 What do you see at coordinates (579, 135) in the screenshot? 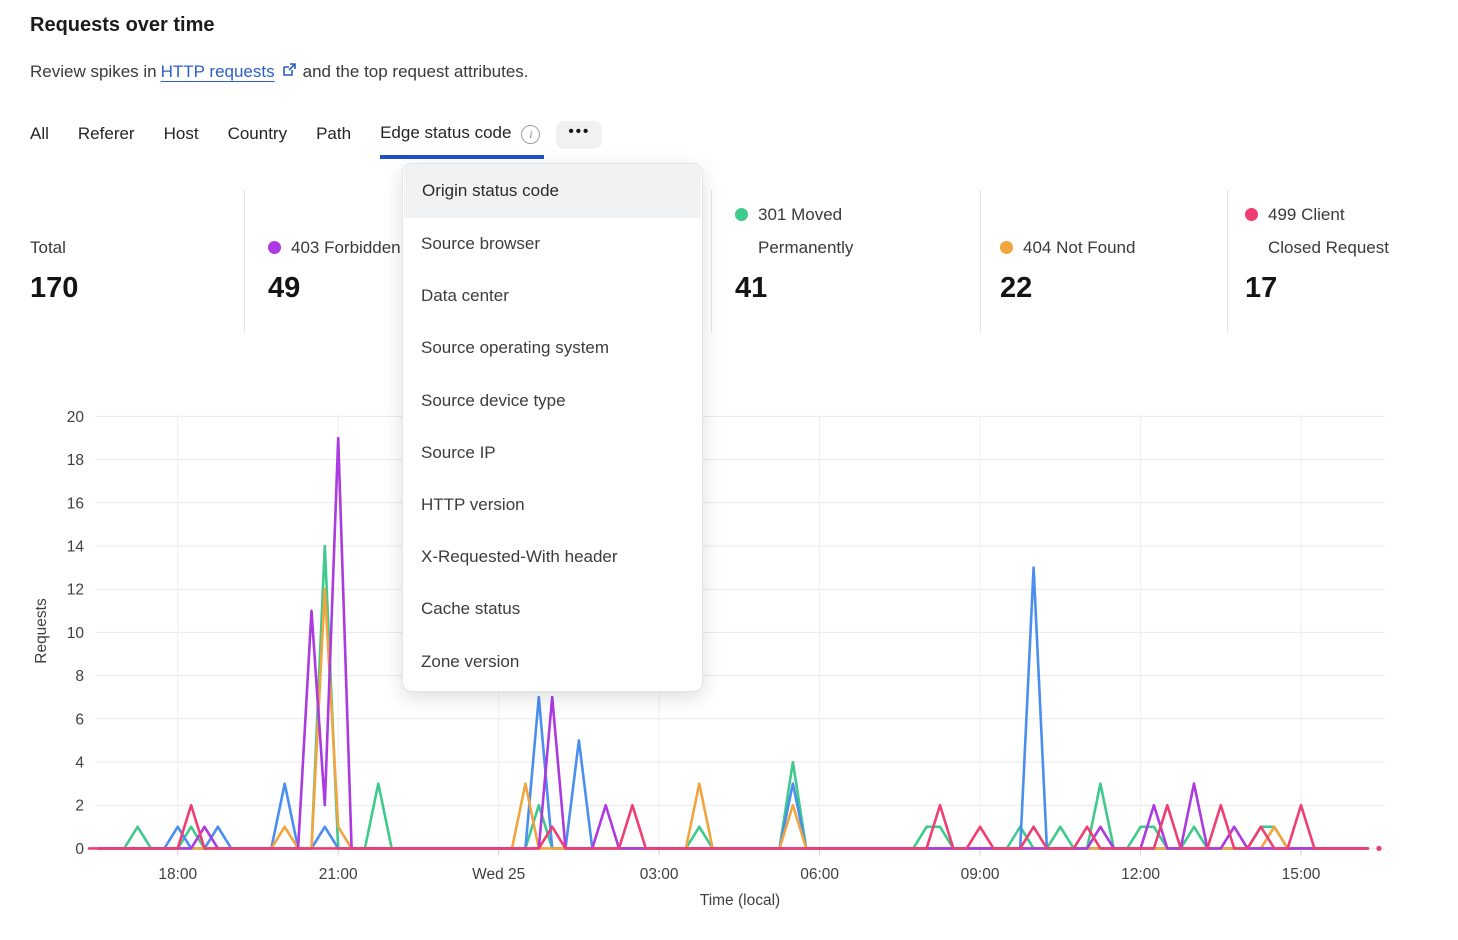
I see `more-tabs-button: •••` at bounding box center [579, 135].